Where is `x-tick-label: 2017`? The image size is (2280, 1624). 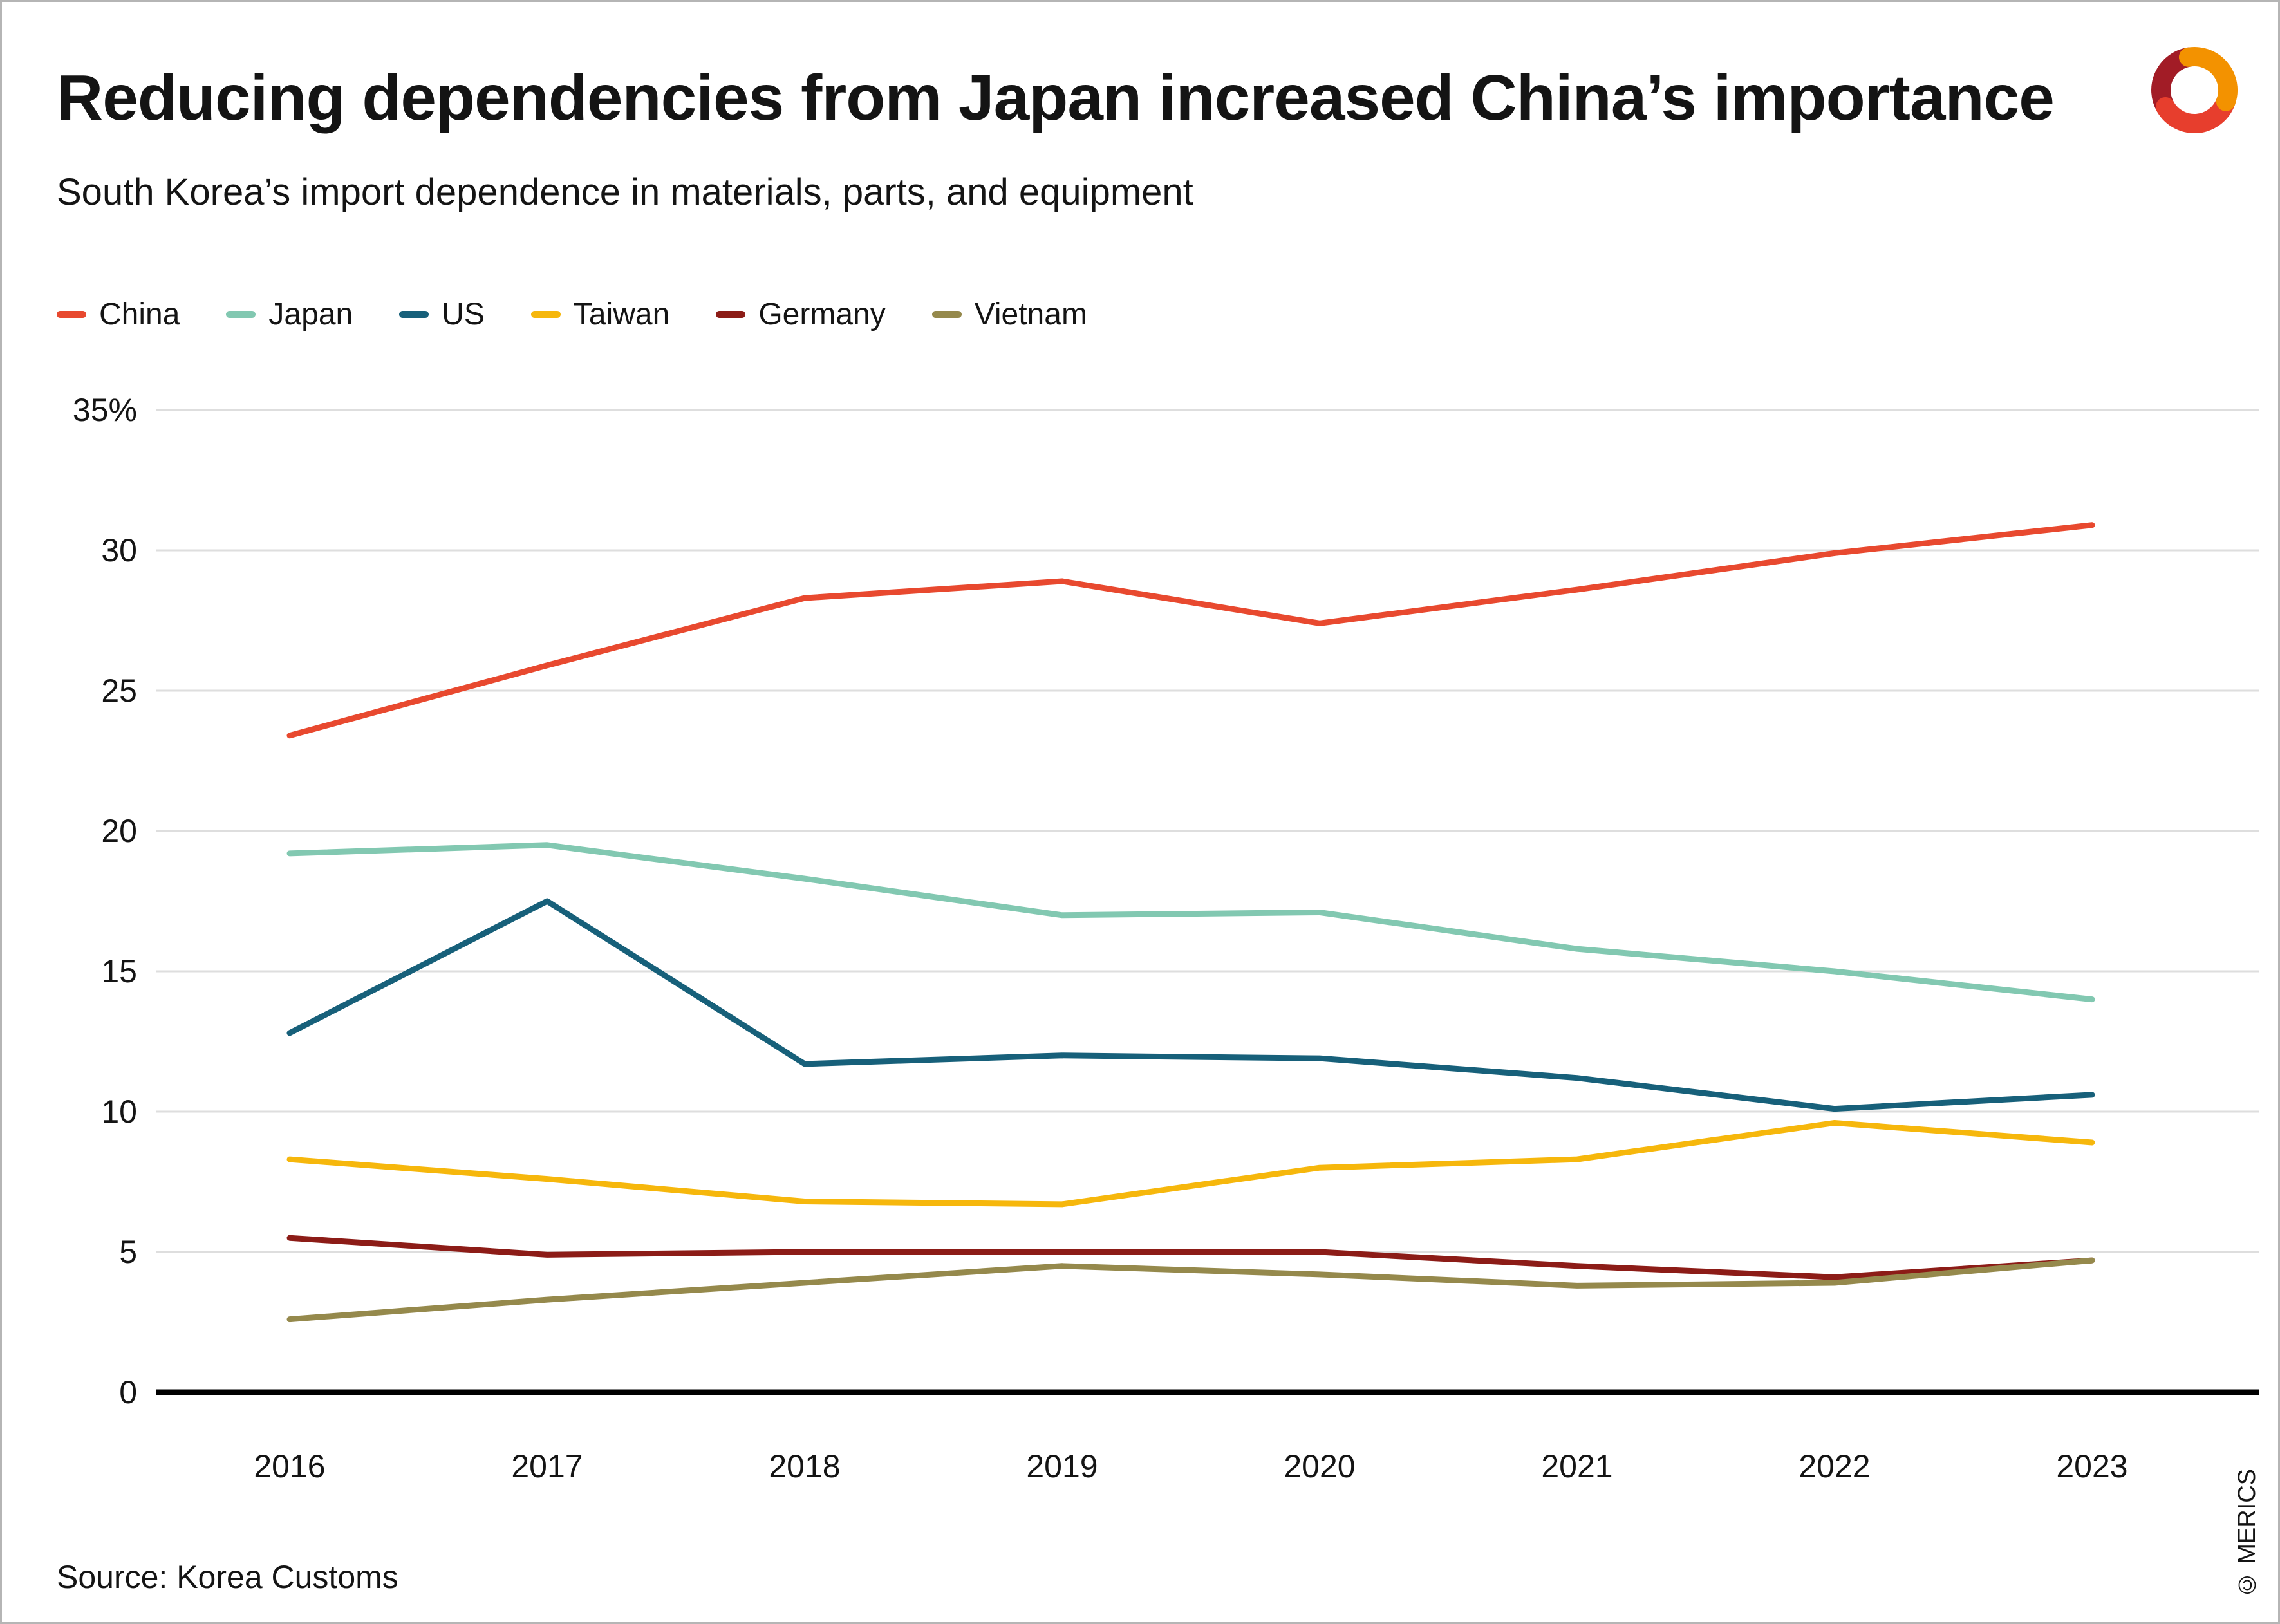
x-tick-label: 2017 is located at coordinates (547, 1466).